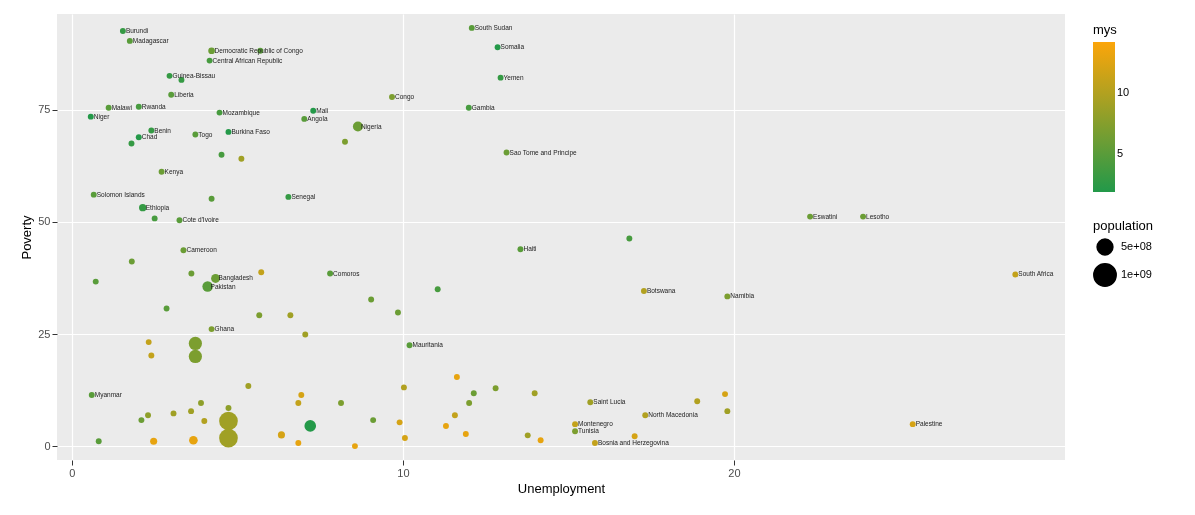  I want to click on x-tick-label: 10, so click(403, 472).